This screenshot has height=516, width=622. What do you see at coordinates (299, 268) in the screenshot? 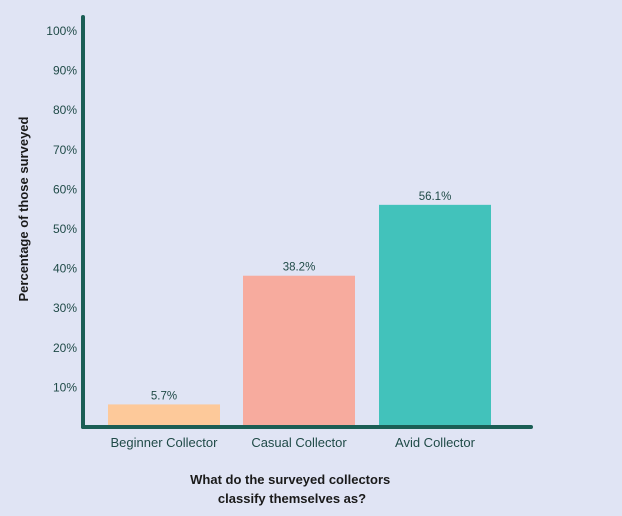
I see `bar-value-label: 38.2%` at bounding box center [299, 268].